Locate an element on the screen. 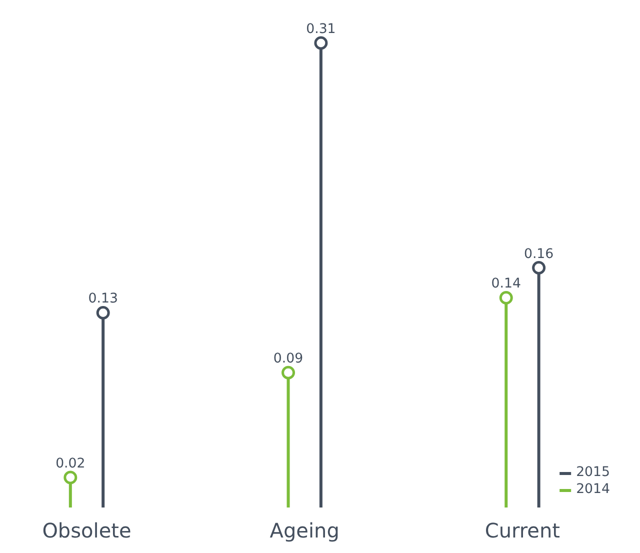 This screenshot has width=640, height=553. data-label: 0.14 is located at coordinates (506, 284).